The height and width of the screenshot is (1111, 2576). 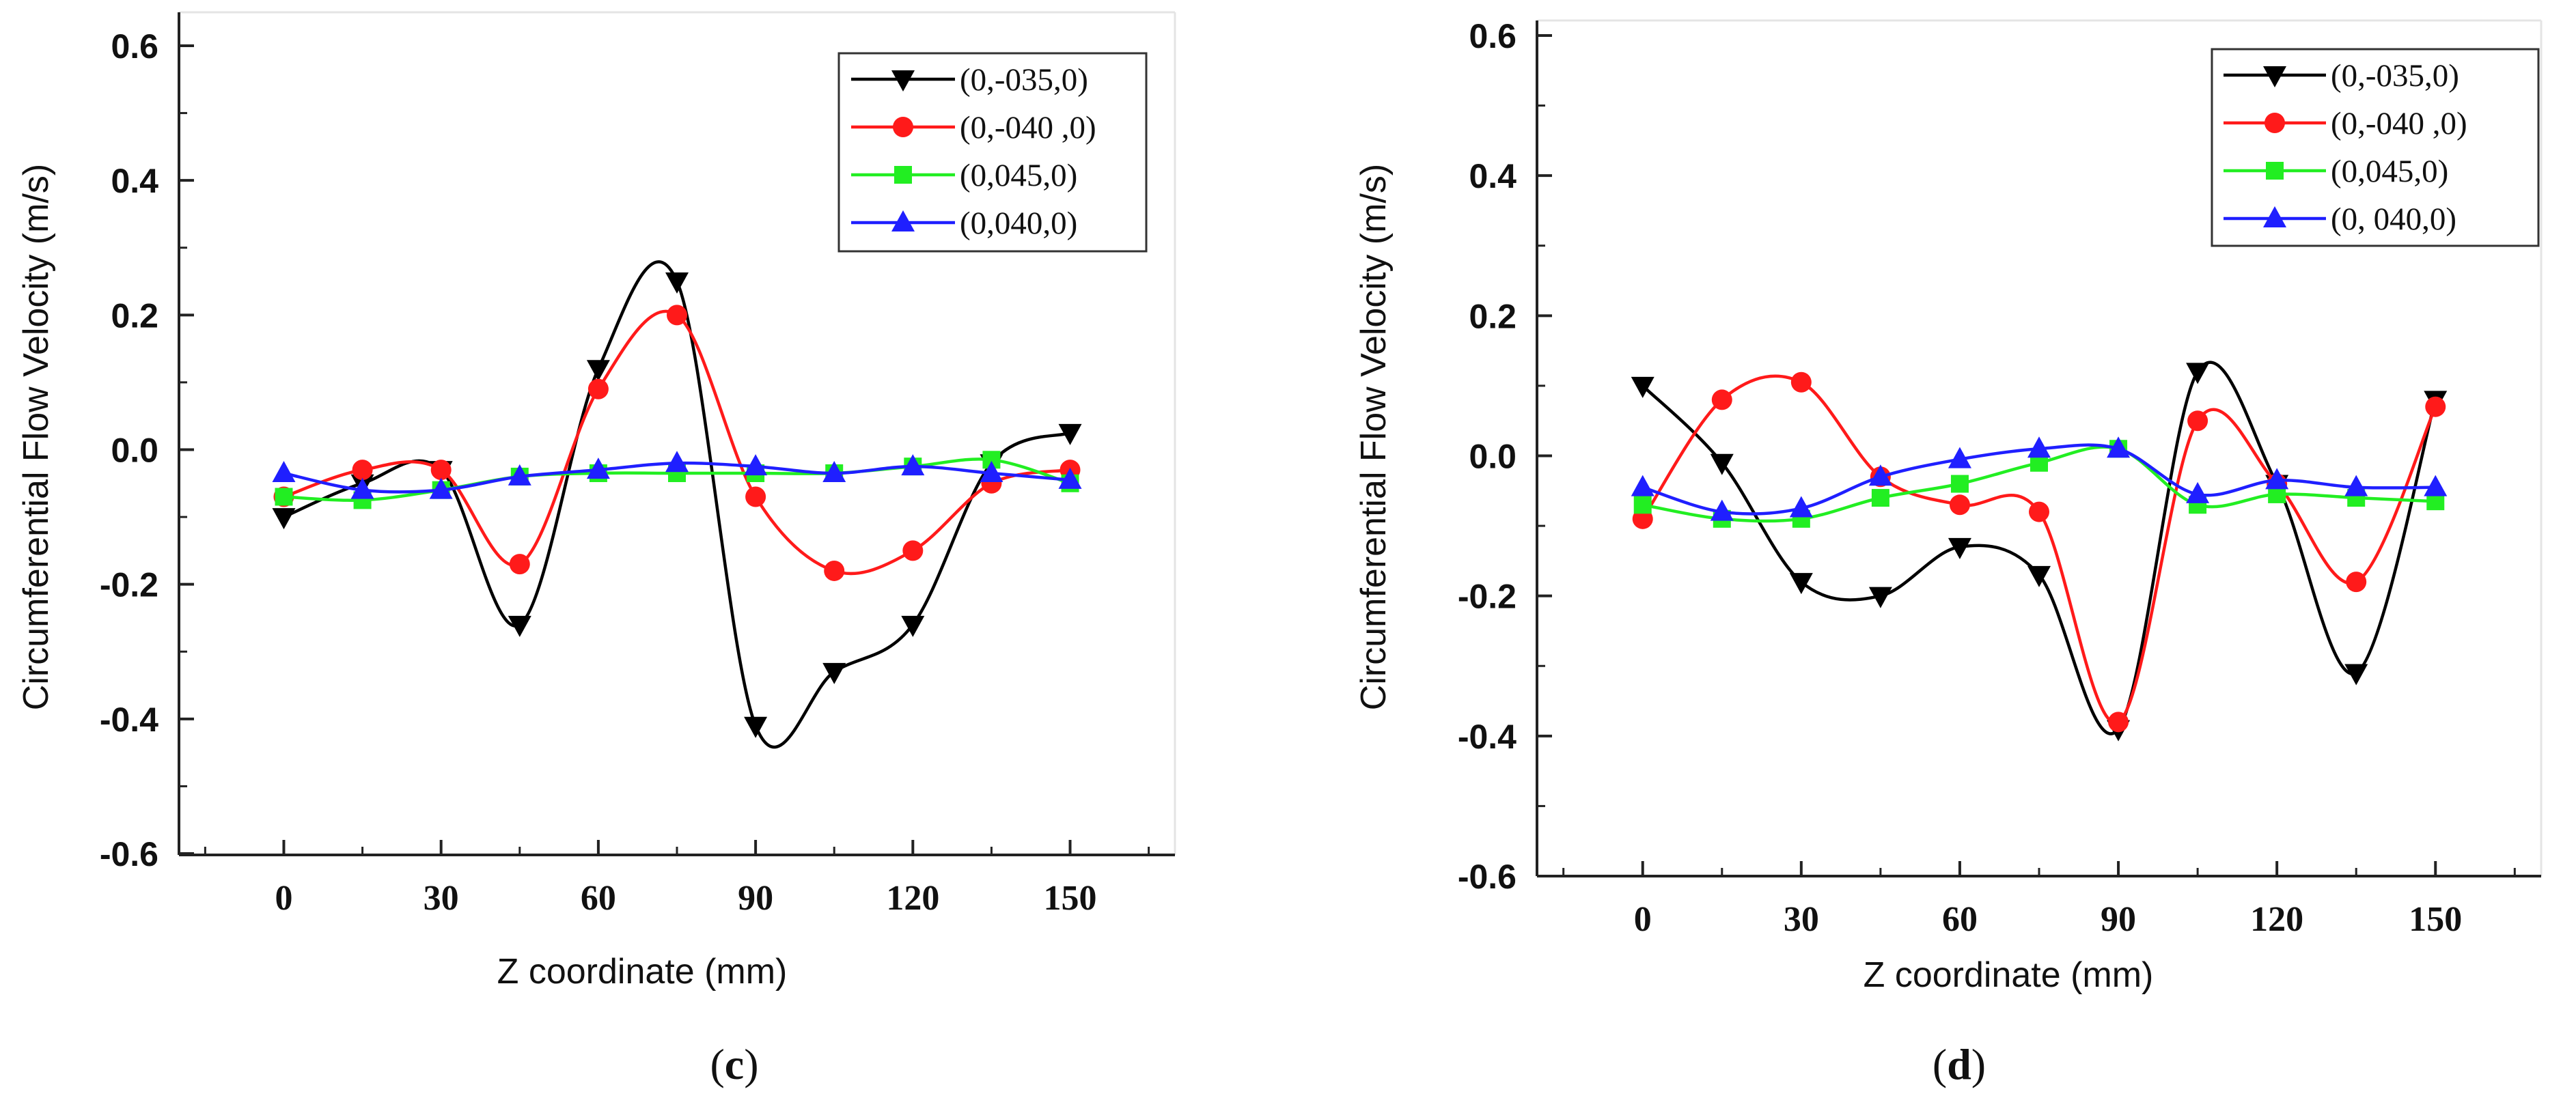 What do you see at coordinates (284, 898) in the screenshot?
I see `x-tick-label: 0` at bounding box center [284, 898].